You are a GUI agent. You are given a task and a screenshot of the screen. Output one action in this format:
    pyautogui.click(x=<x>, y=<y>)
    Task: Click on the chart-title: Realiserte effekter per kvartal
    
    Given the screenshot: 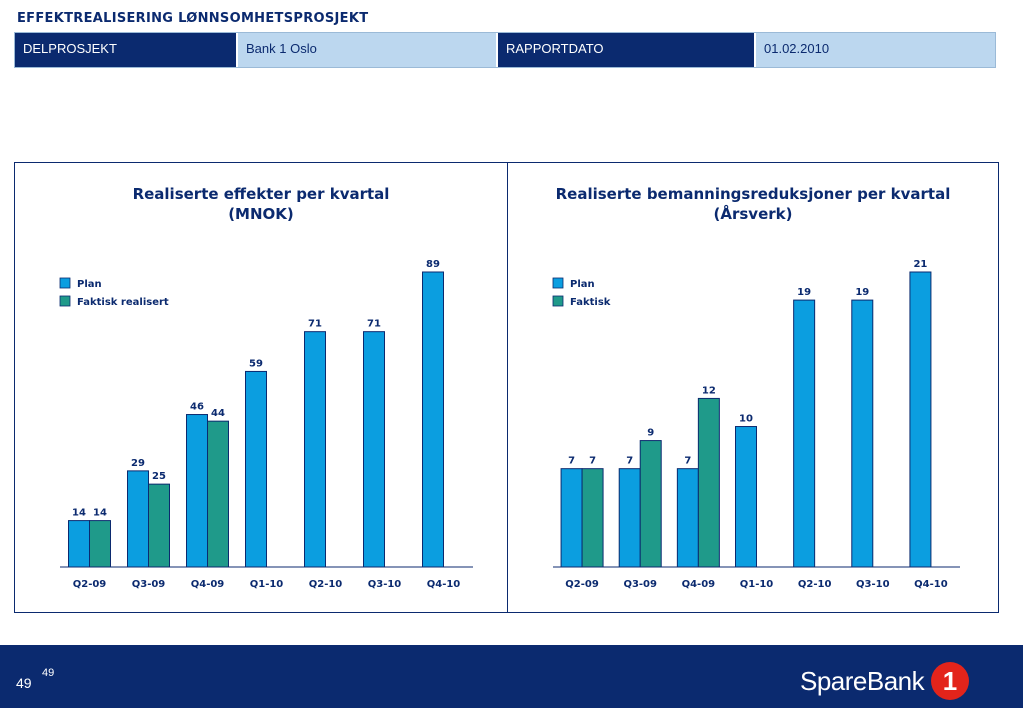 What is the action you would take?
    pyautogui.click(x=261, y=194)
    